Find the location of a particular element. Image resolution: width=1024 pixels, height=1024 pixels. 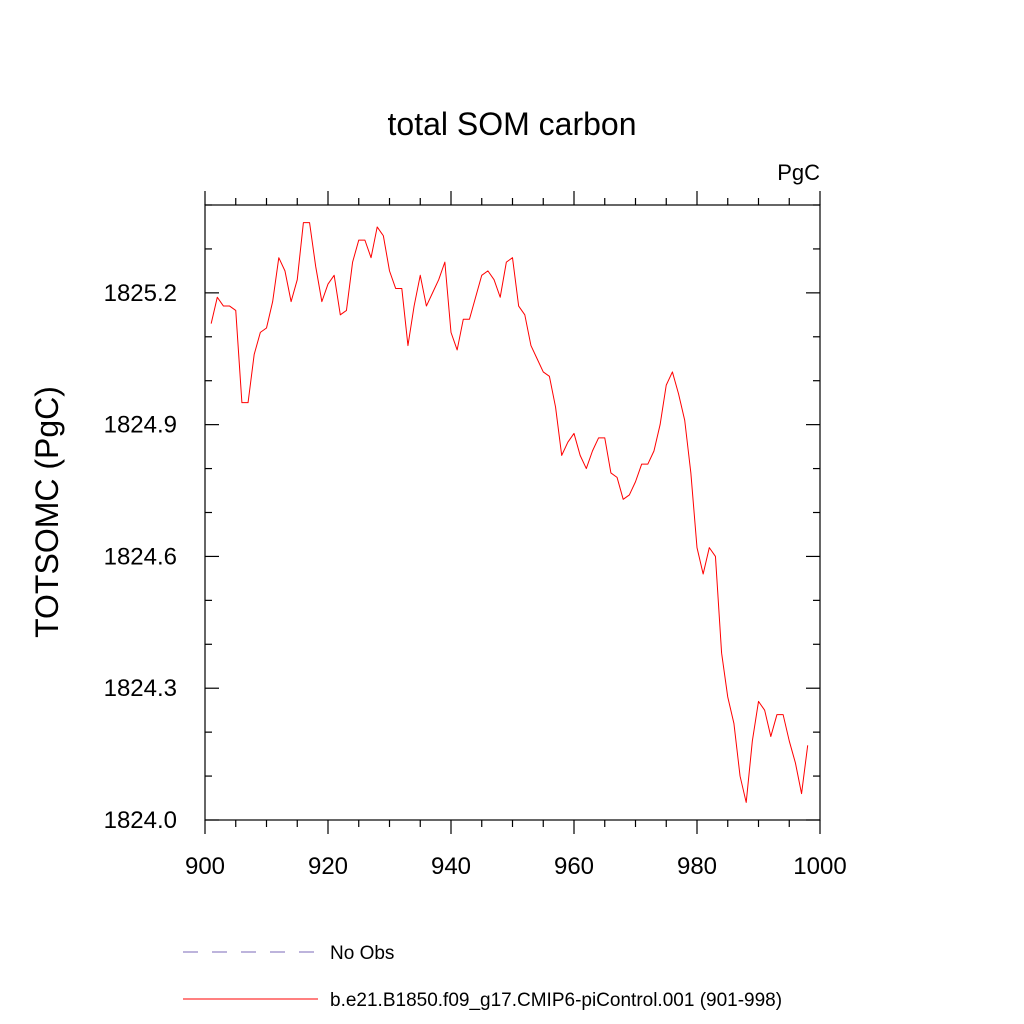

chart-title: total SOM carbon is located at coordinates (512, 124).